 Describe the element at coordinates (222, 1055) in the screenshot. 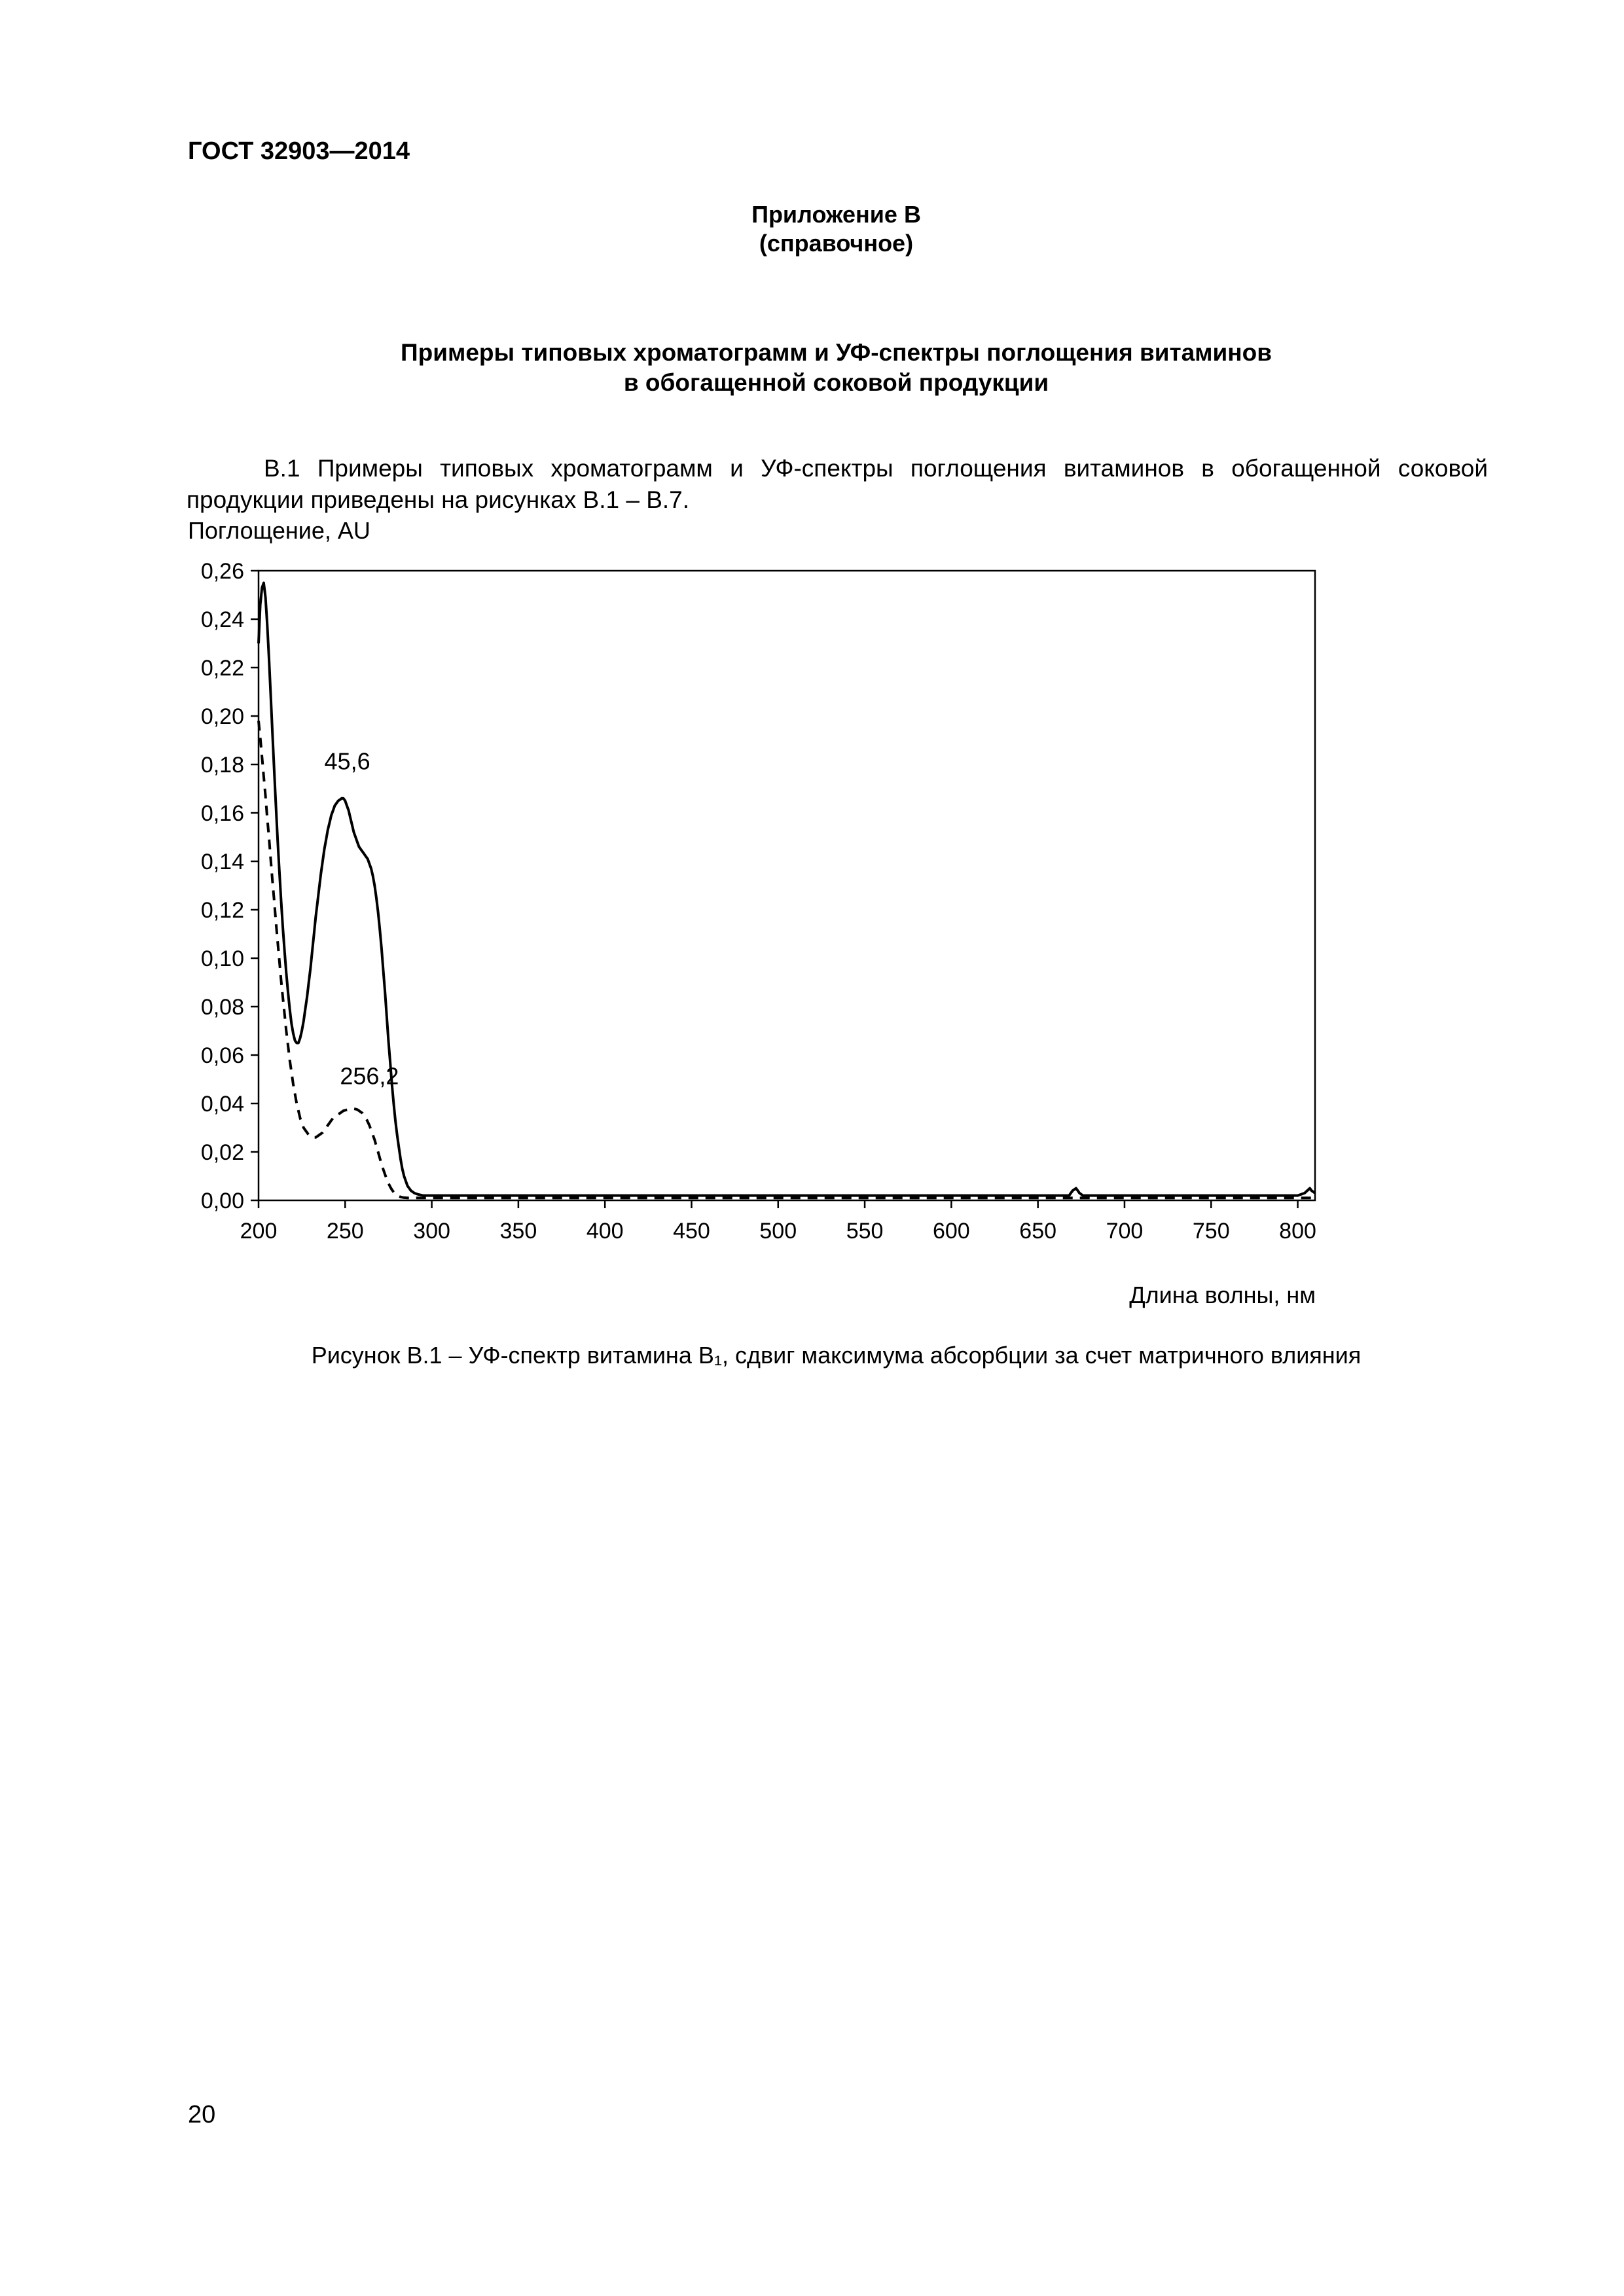

I see `y-tick-label: 0,06` at that location.